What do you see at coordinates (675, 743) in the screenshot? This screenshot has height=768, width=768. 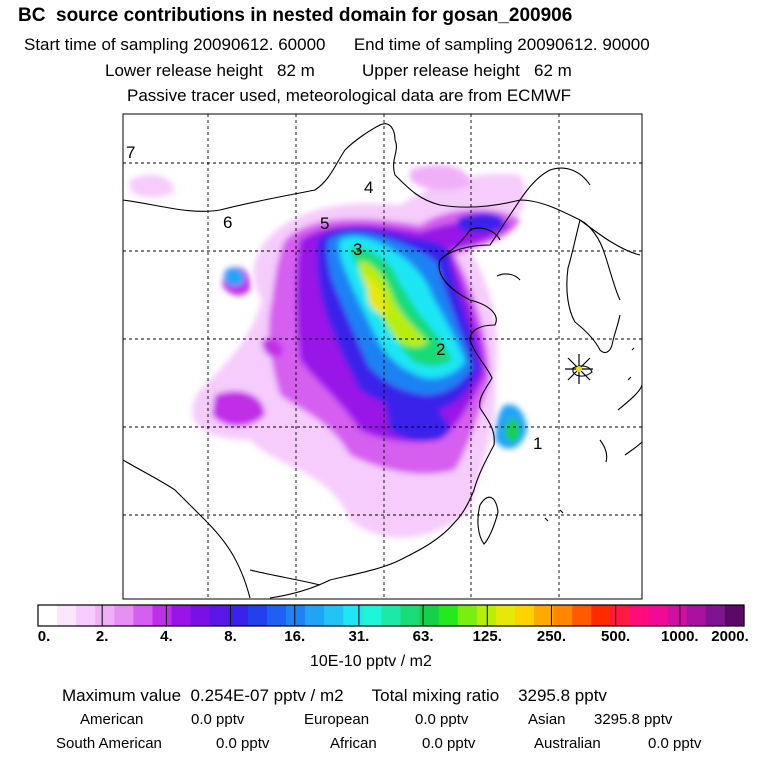 I see `australian-value: 0.0 pptv` at bounding box center [675, 743].